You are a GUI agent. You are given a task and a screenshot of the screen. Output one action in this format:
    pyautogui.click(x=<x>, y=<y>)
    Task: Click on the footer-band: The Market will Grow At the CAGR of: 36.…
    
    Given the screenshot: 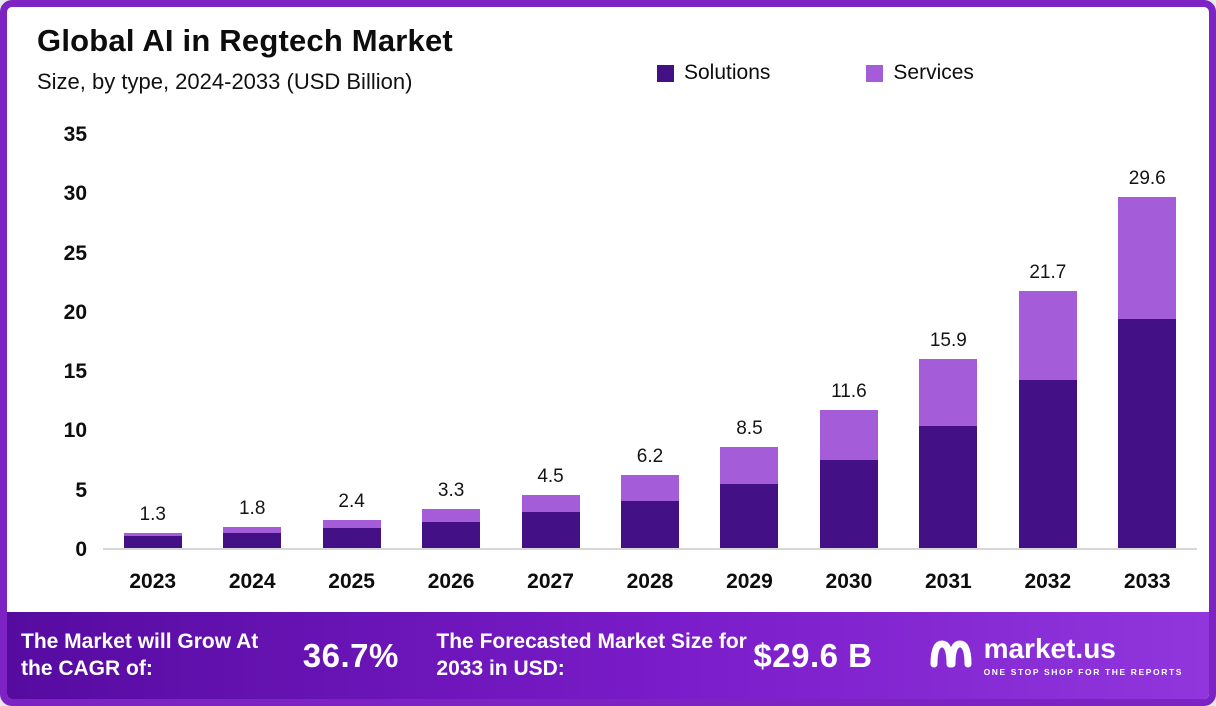 What is the action you would take?
    pyautogui.click(x=608, y=655)
    